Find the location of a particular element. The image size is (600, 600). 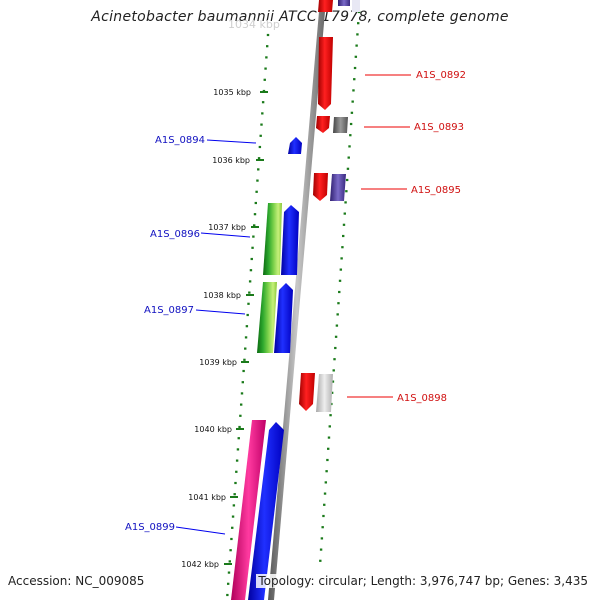

gene-a1s-0899-pink is located at coordinates (248, 510).